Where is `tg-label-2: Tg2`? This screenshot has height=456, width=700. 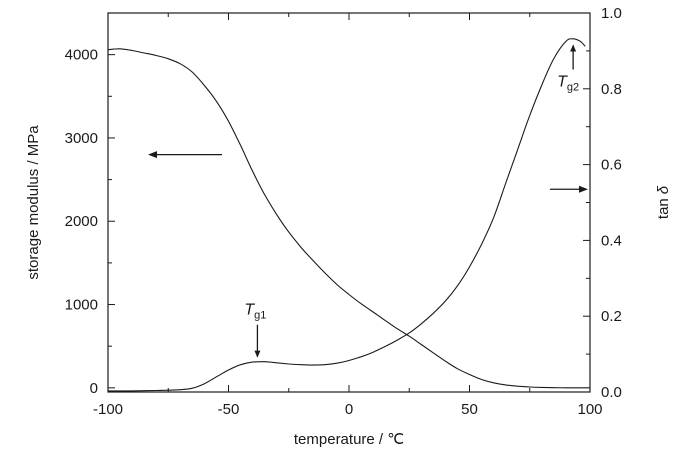
tg-label-2: Tg2 is located at coordinates (568, 84).